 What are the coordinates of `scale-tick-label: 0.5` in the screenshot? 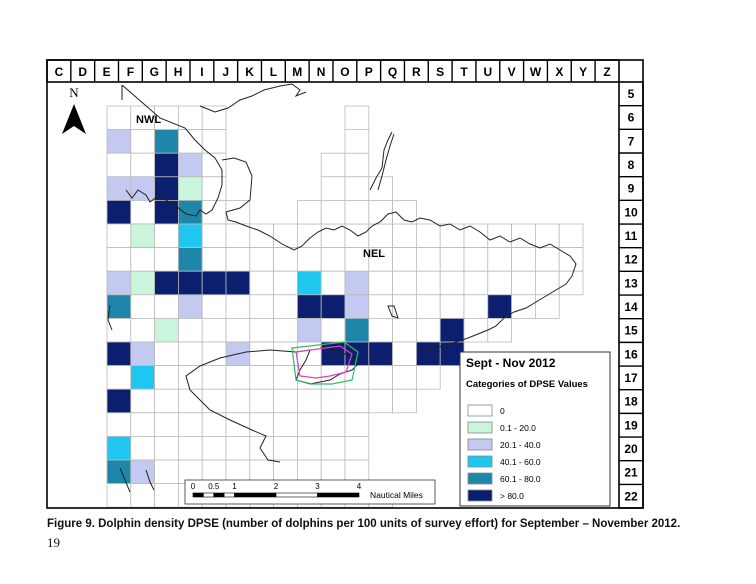 It's located at (214, 486).